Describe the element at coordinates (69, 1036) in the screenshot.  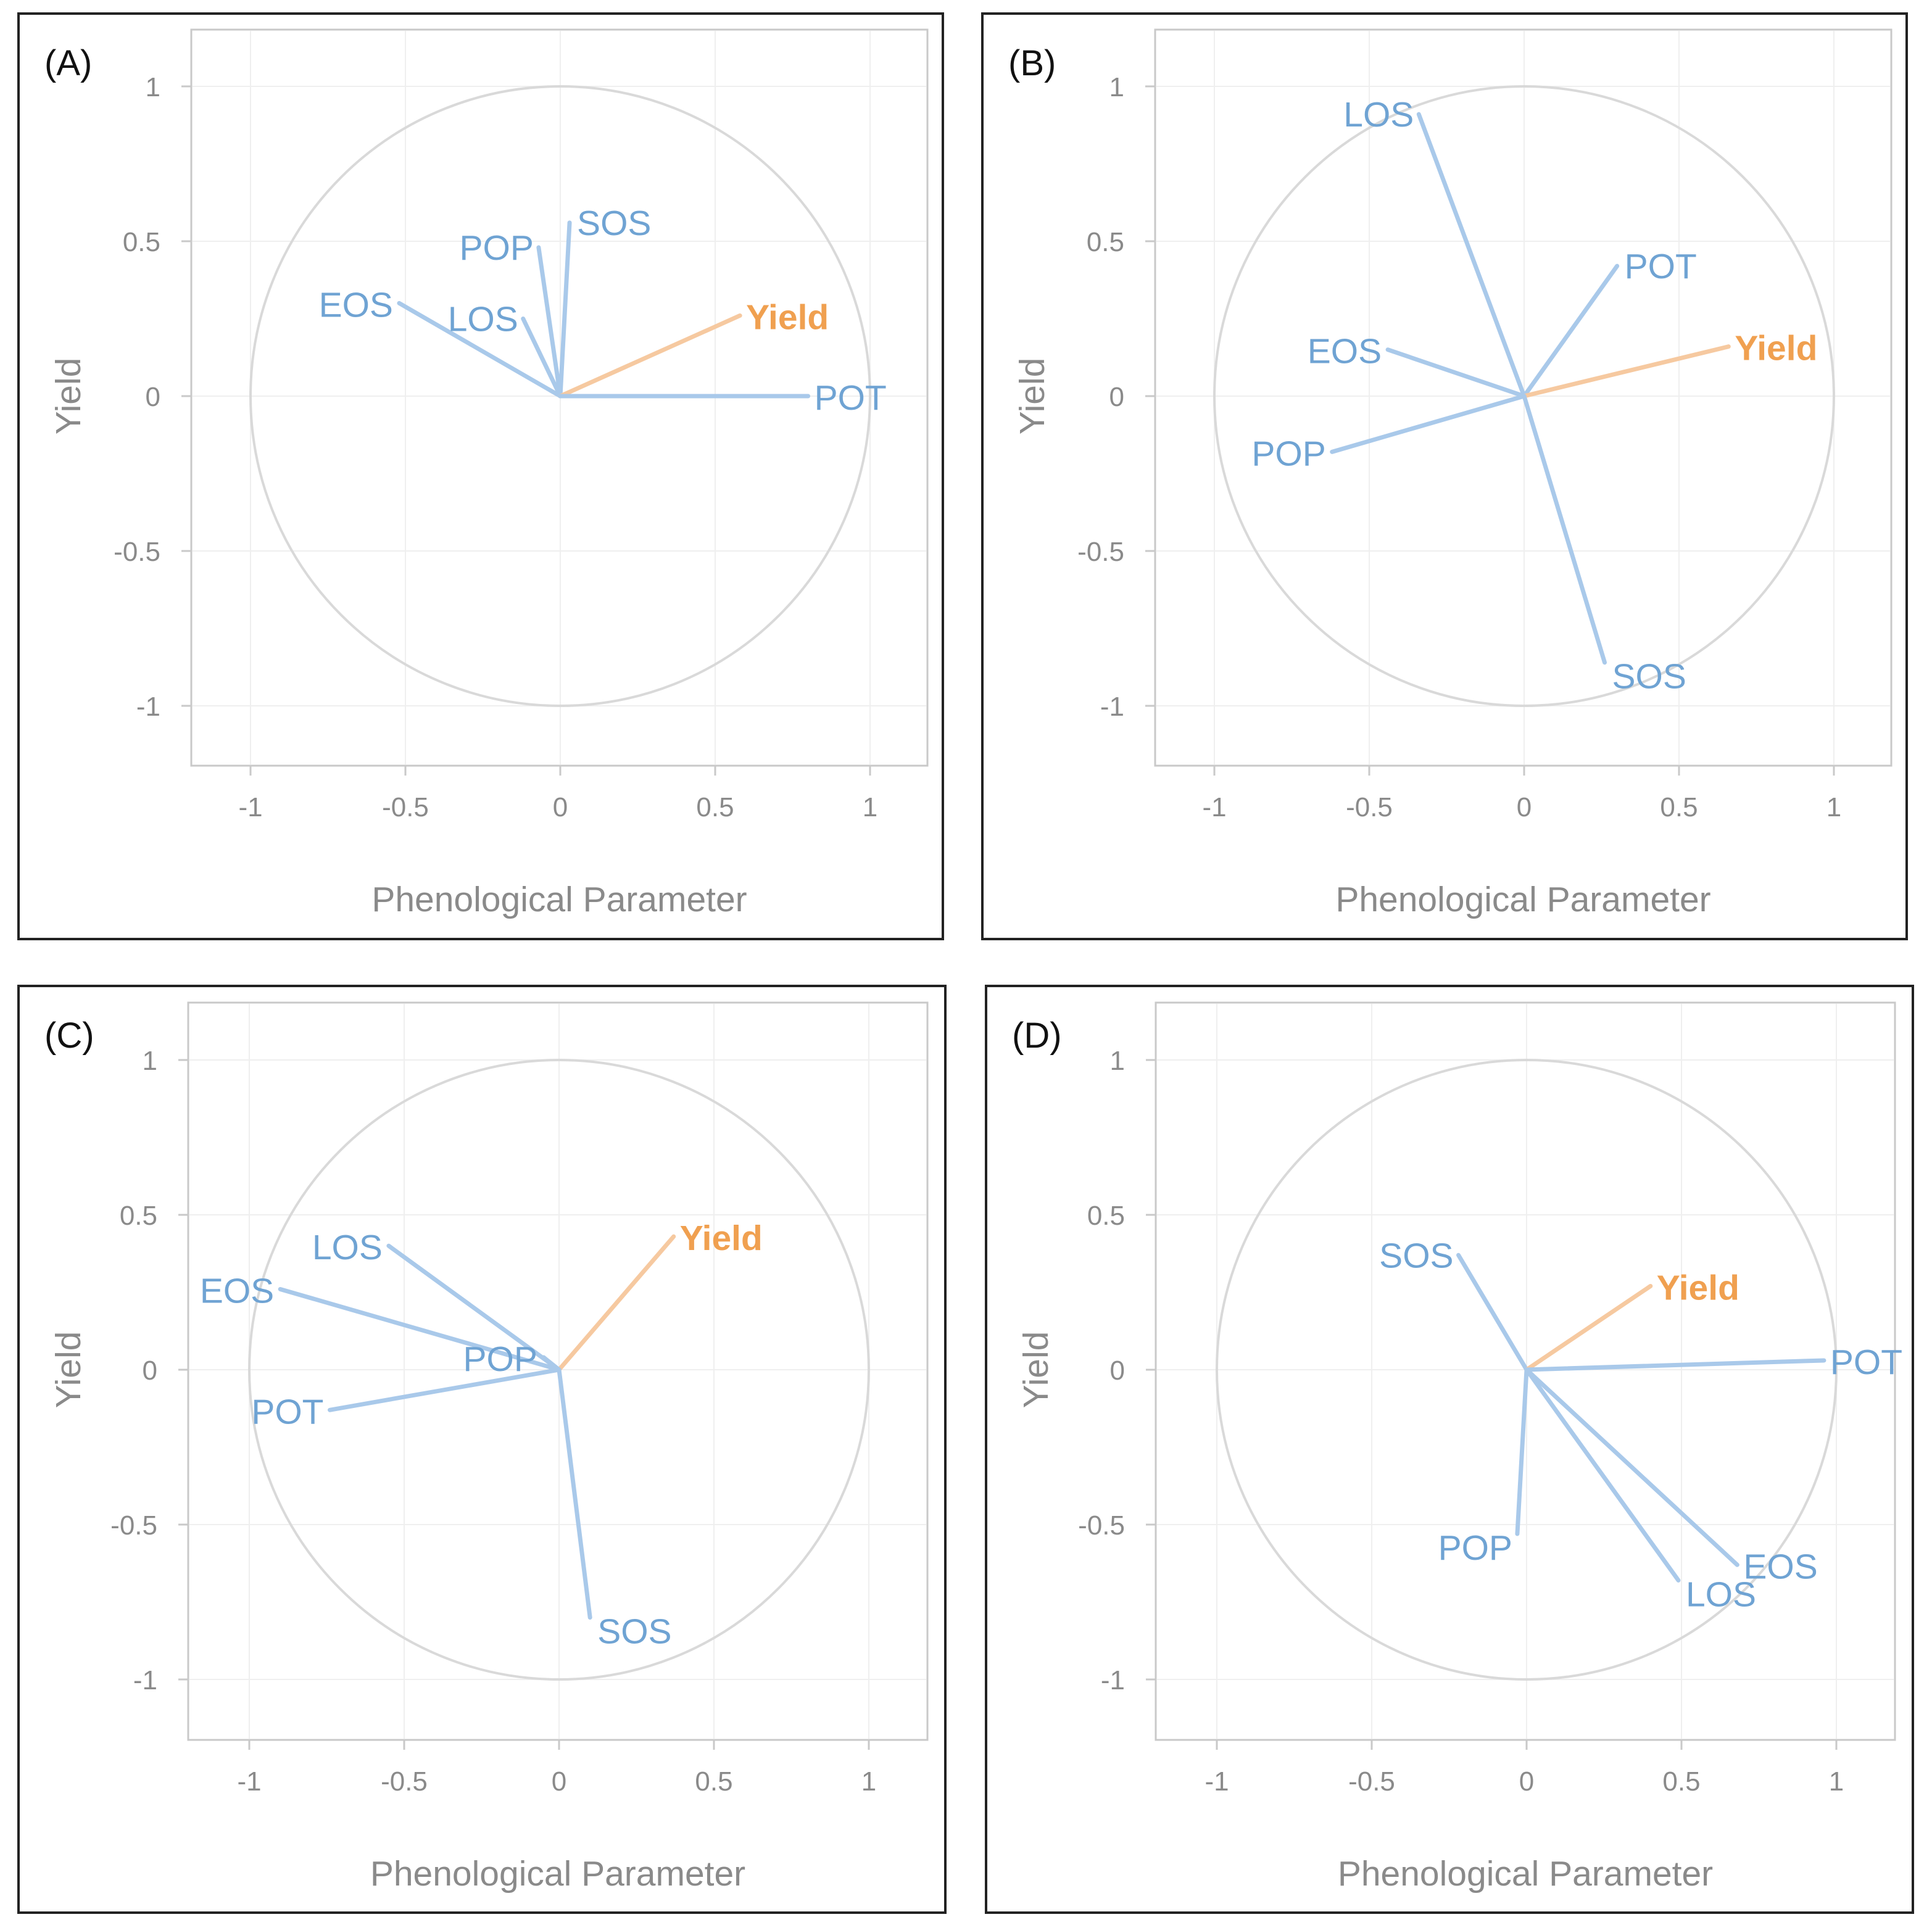
I see `panel-label: (C)` at that location.